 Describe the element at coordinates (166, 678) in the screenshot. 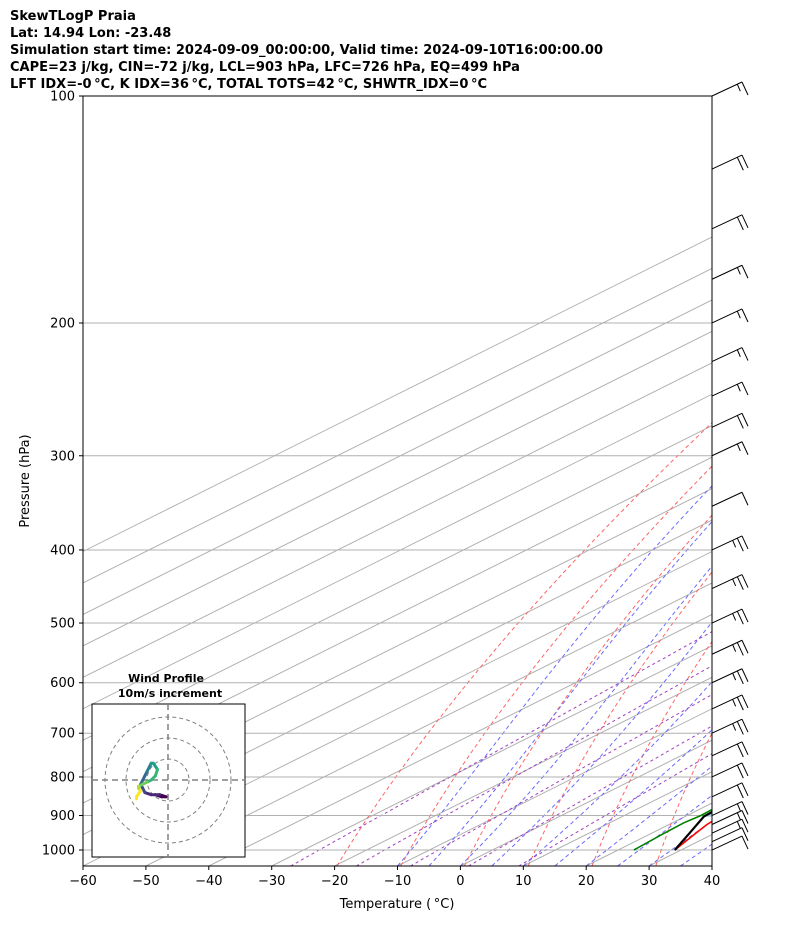

I see `hodograph-title: Wind Profile` at that location.